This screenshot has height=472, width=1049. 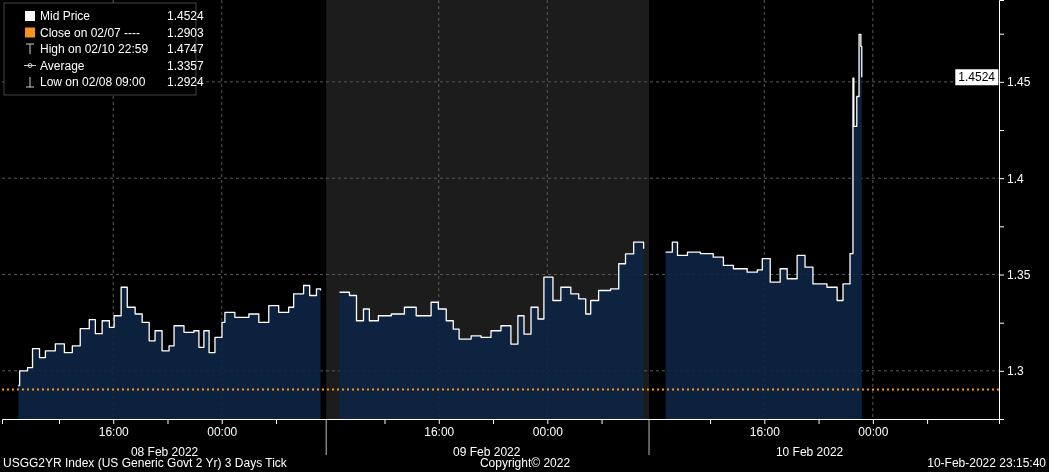 I want to click on x2-tick-label: 10 Feb 2022, so click(x=809, y=451).